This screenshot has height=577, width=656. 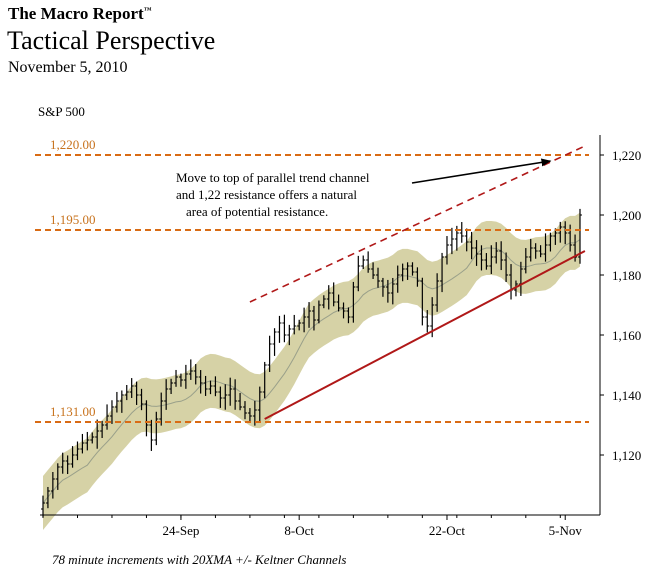 I want to click on annotation-arrow, so click(x=481, y=171).